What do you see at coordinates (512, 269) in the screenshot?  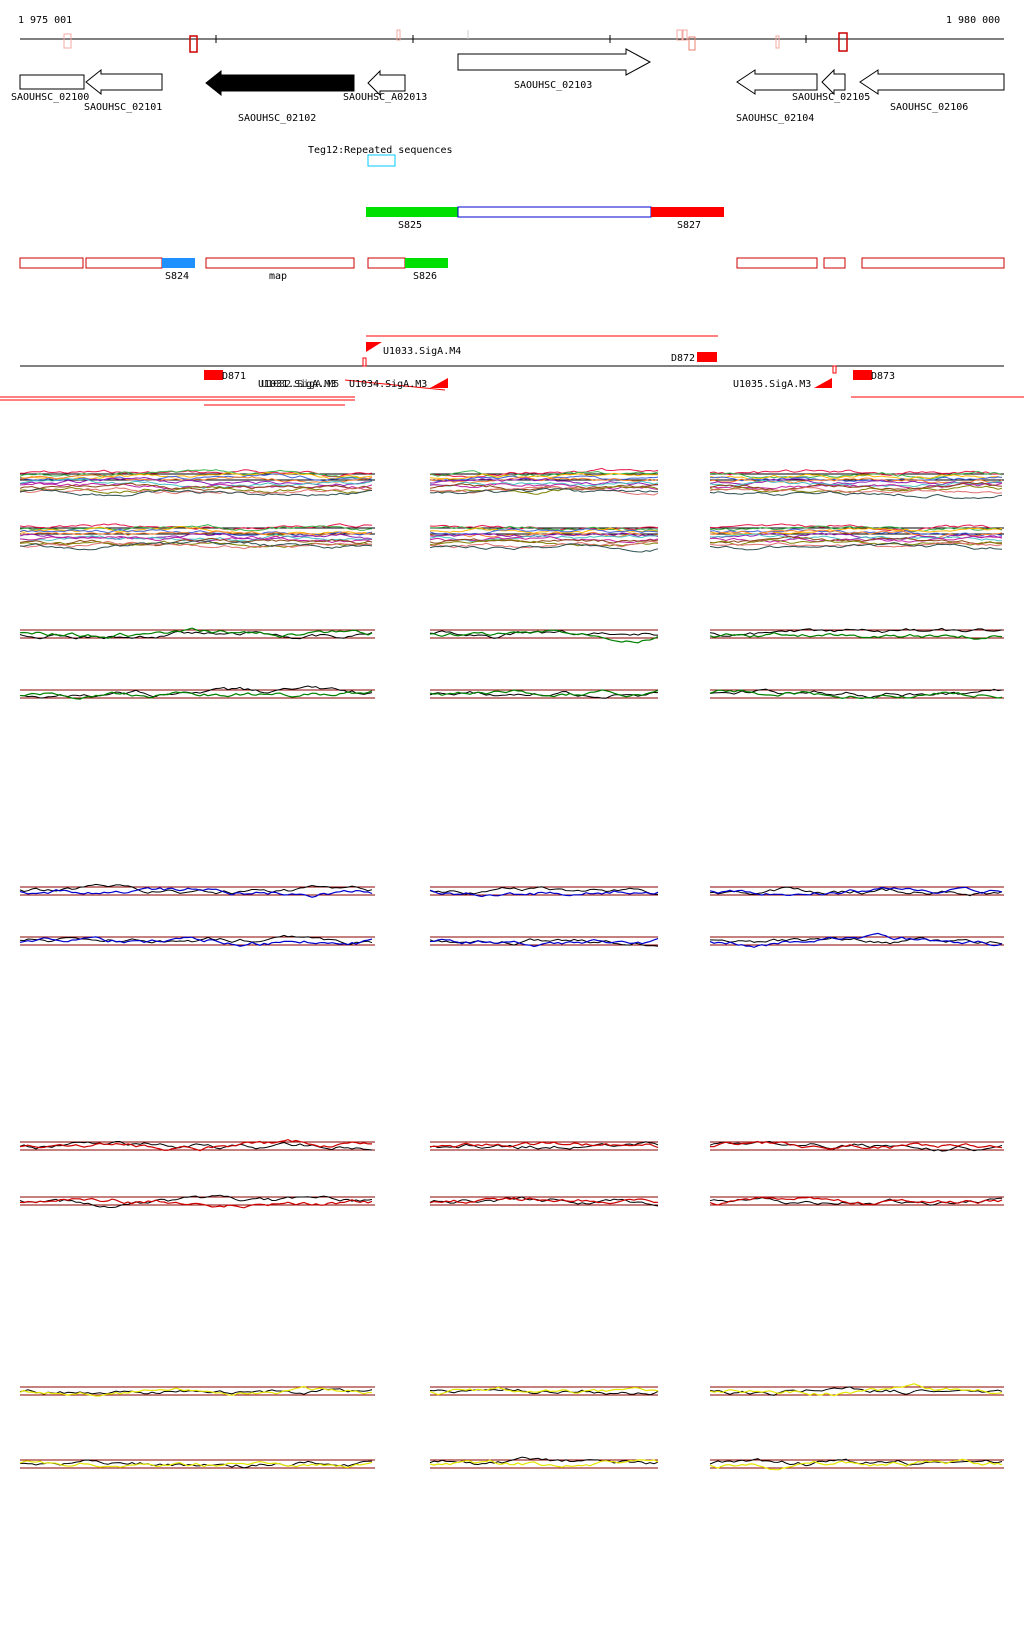 I see `segment-track-lower: S824 map S826` at bounding box center [512, 269].